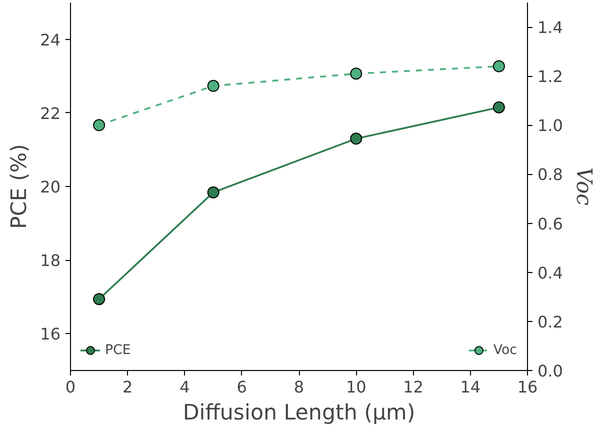 The height and width of the screenshot is (430, 598). What do you see at coordinates (299, 413) in the screenshot?
I see `x-axis-title: Diffusion Length (μm)` at bounding box center [299, 413].